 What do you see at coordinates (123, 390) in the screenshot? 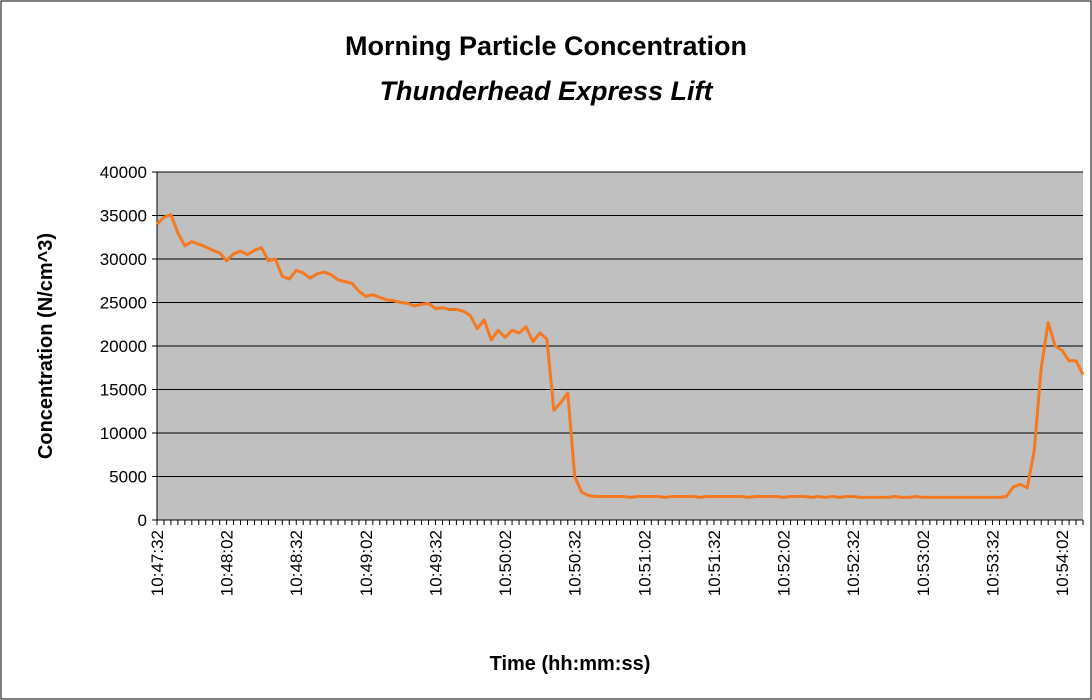
I see `y-tick-label: 15000` at bounding box center [123, 390].